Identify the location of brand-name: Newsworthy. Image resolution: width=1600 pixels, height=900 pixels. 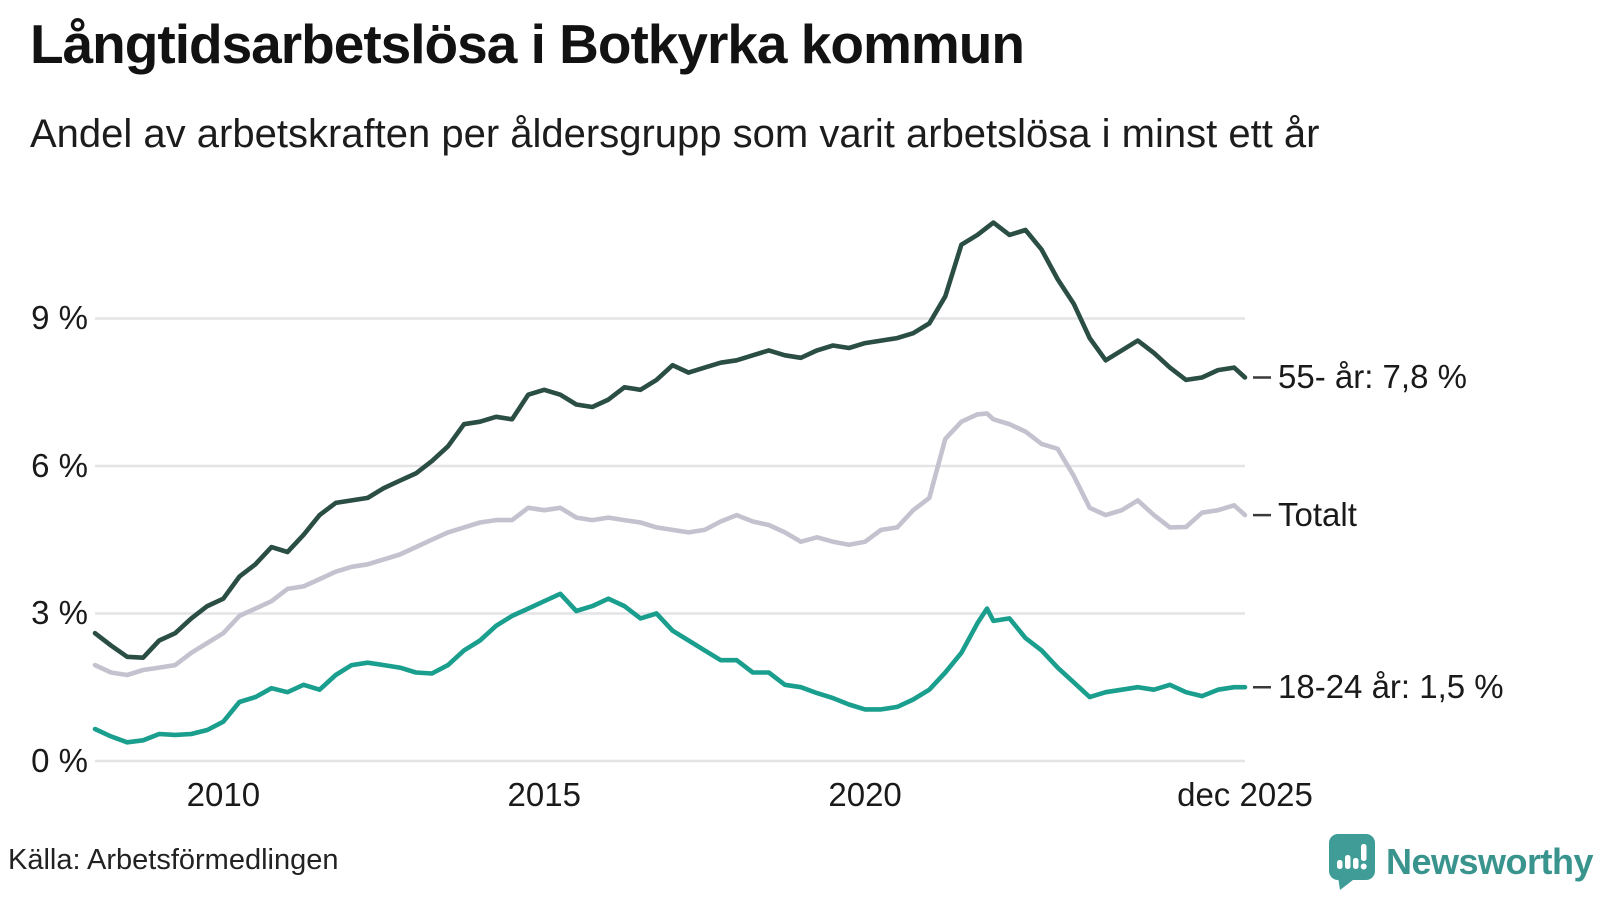
(1490, 861).